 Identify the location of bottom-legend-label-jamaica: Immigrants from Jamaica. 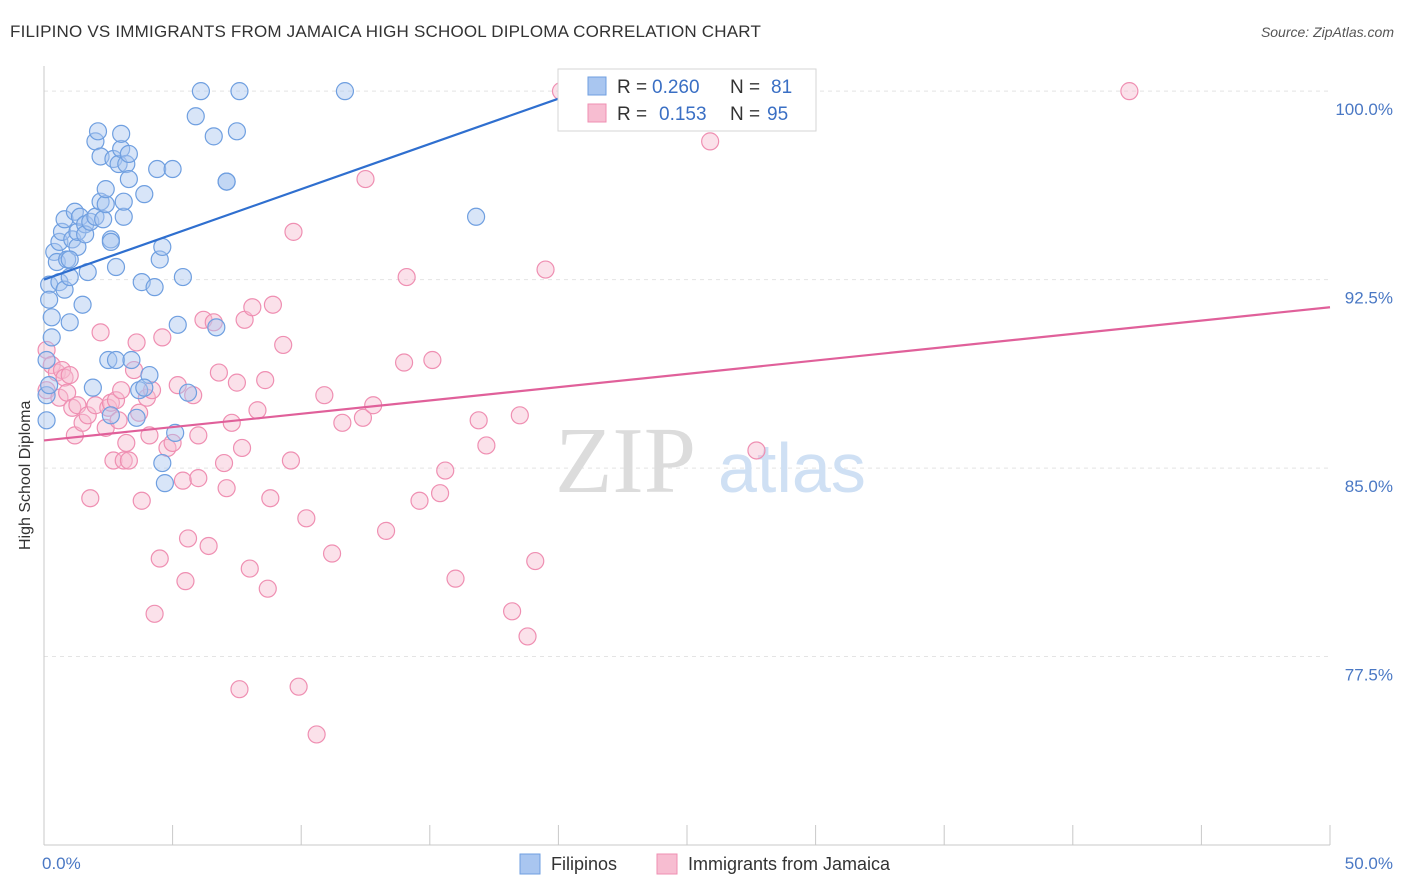
(789, 864).